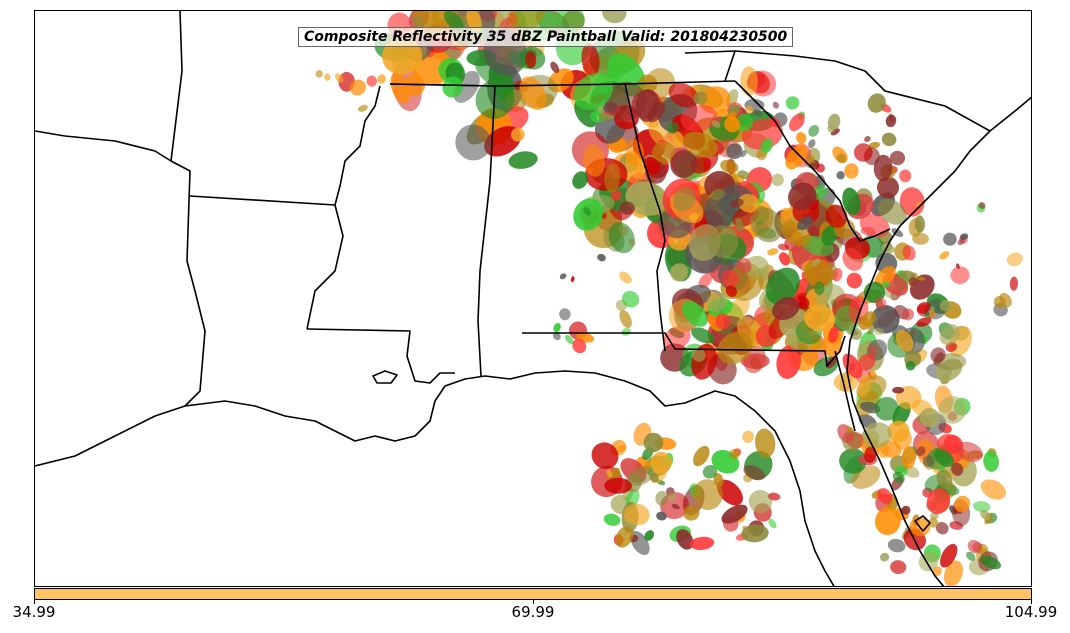 Image resolution: width=1070 pixels, height=633 pixels. What do you see at coordinates (533, 612) in the screenshot?
I see `colorbar-tick-label-mid: 69.99` at bounding box center [533, 612].